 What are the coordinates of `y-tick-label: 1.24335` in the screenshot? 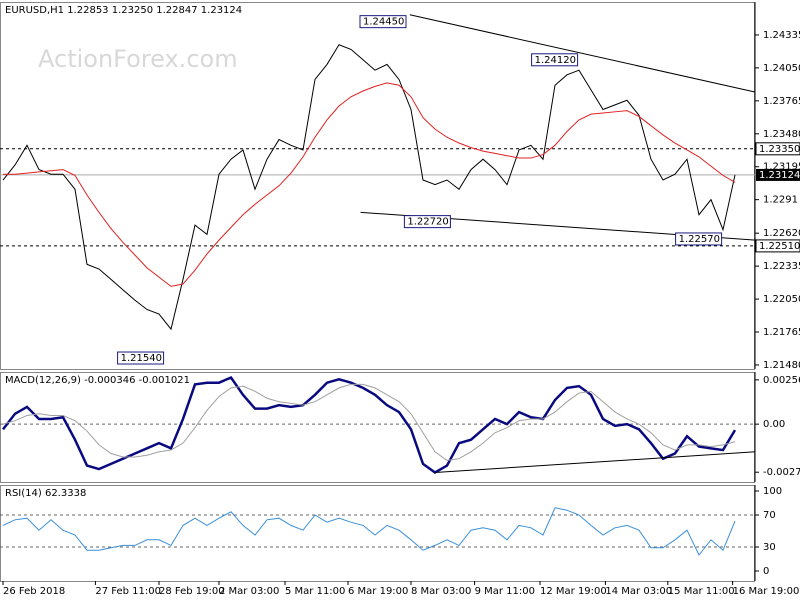 It's located at (781, 35).